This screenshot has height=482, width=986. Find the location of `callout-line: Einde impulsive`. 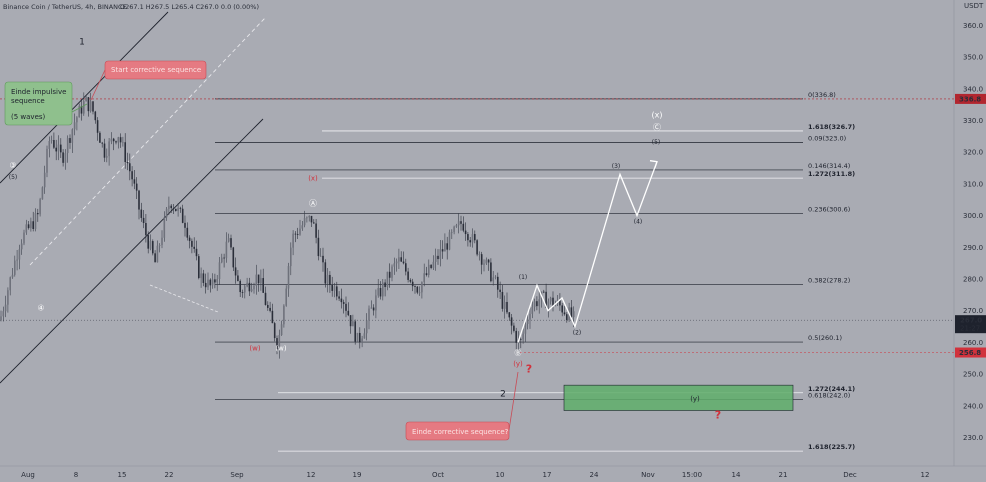

callout-line: Einde impulsive is located at coordinates (38, 92).